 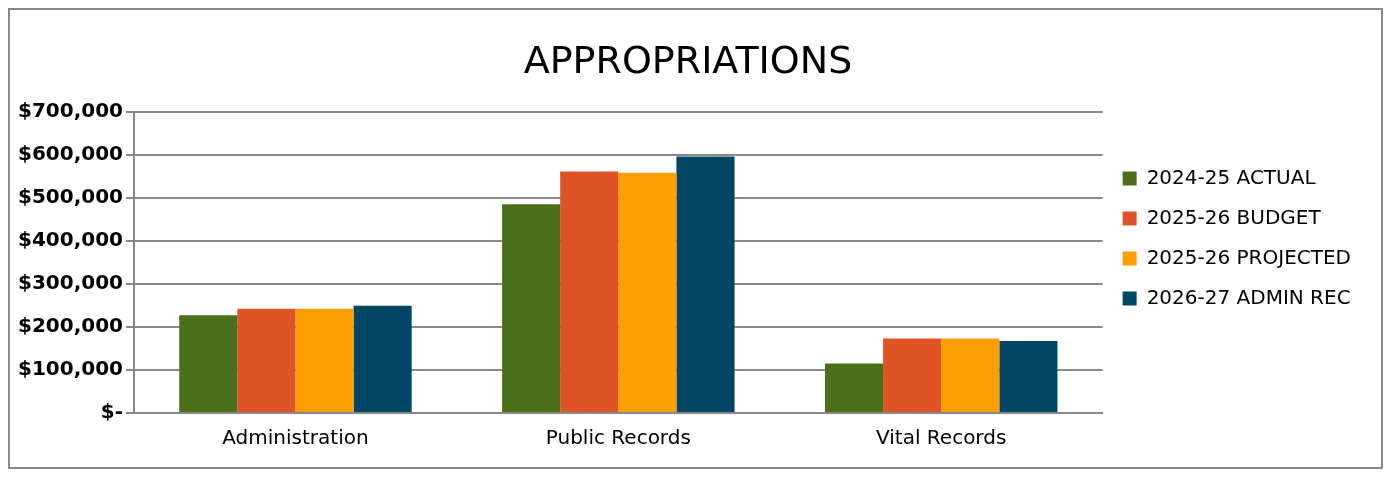 I want to click on legend-label: 2026-27 ADMIN REC, so click(x=1248, y=296).